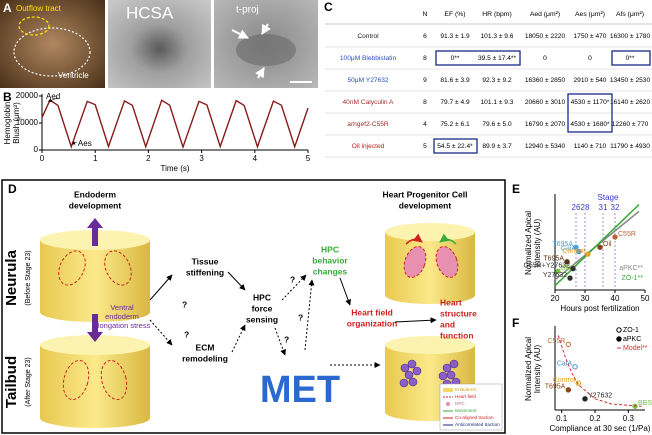  What do you see at coordinates (11, 277) in the screenshot?
I see `stage-label: Neurula` at bounding box center [11, 277].